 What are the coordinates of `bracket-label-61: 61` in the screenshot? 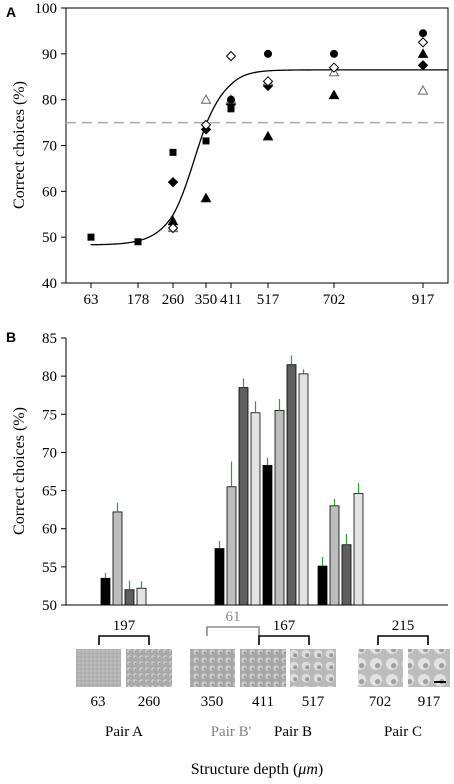 It's located at (233, 617).